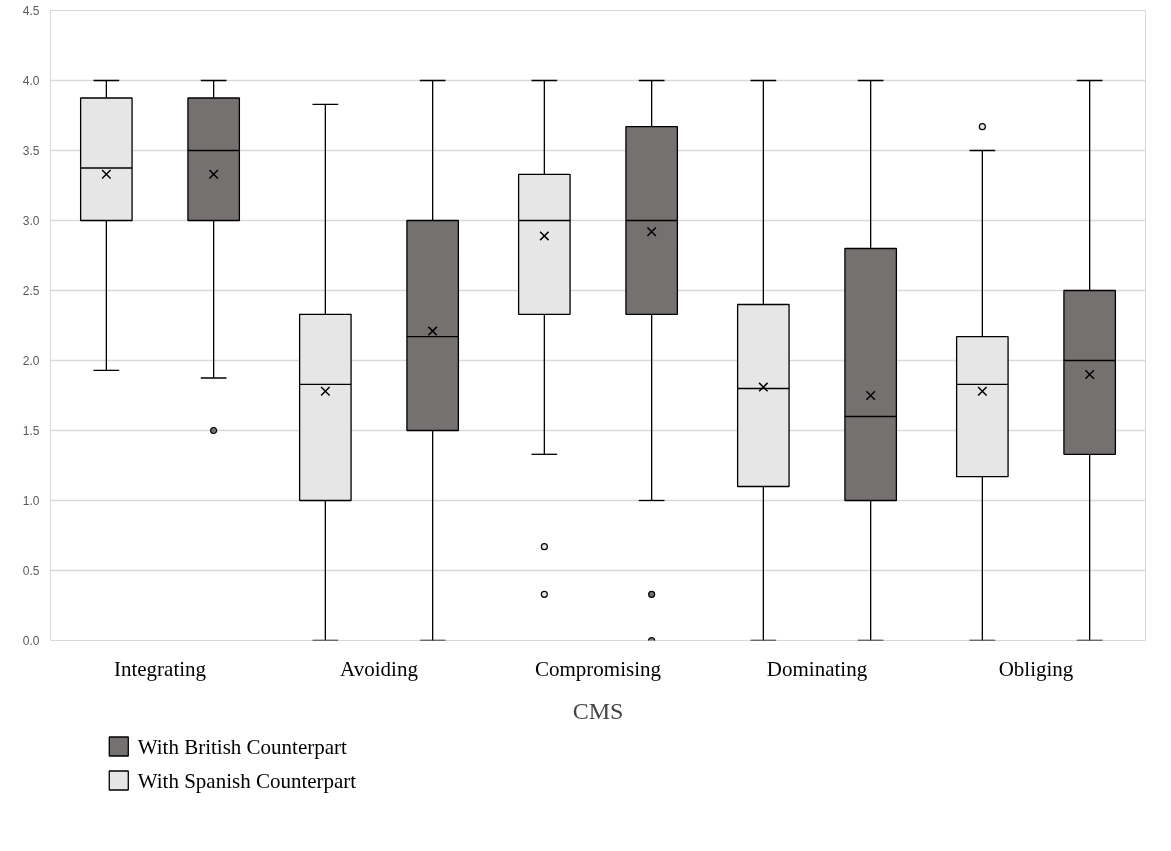 The width and height of the screenshot is (1171, 851). What do you see at coordinates (598, 668) in the screenshot?
I see `x-tick-label: Compromising` at bounding box center [598, 668].